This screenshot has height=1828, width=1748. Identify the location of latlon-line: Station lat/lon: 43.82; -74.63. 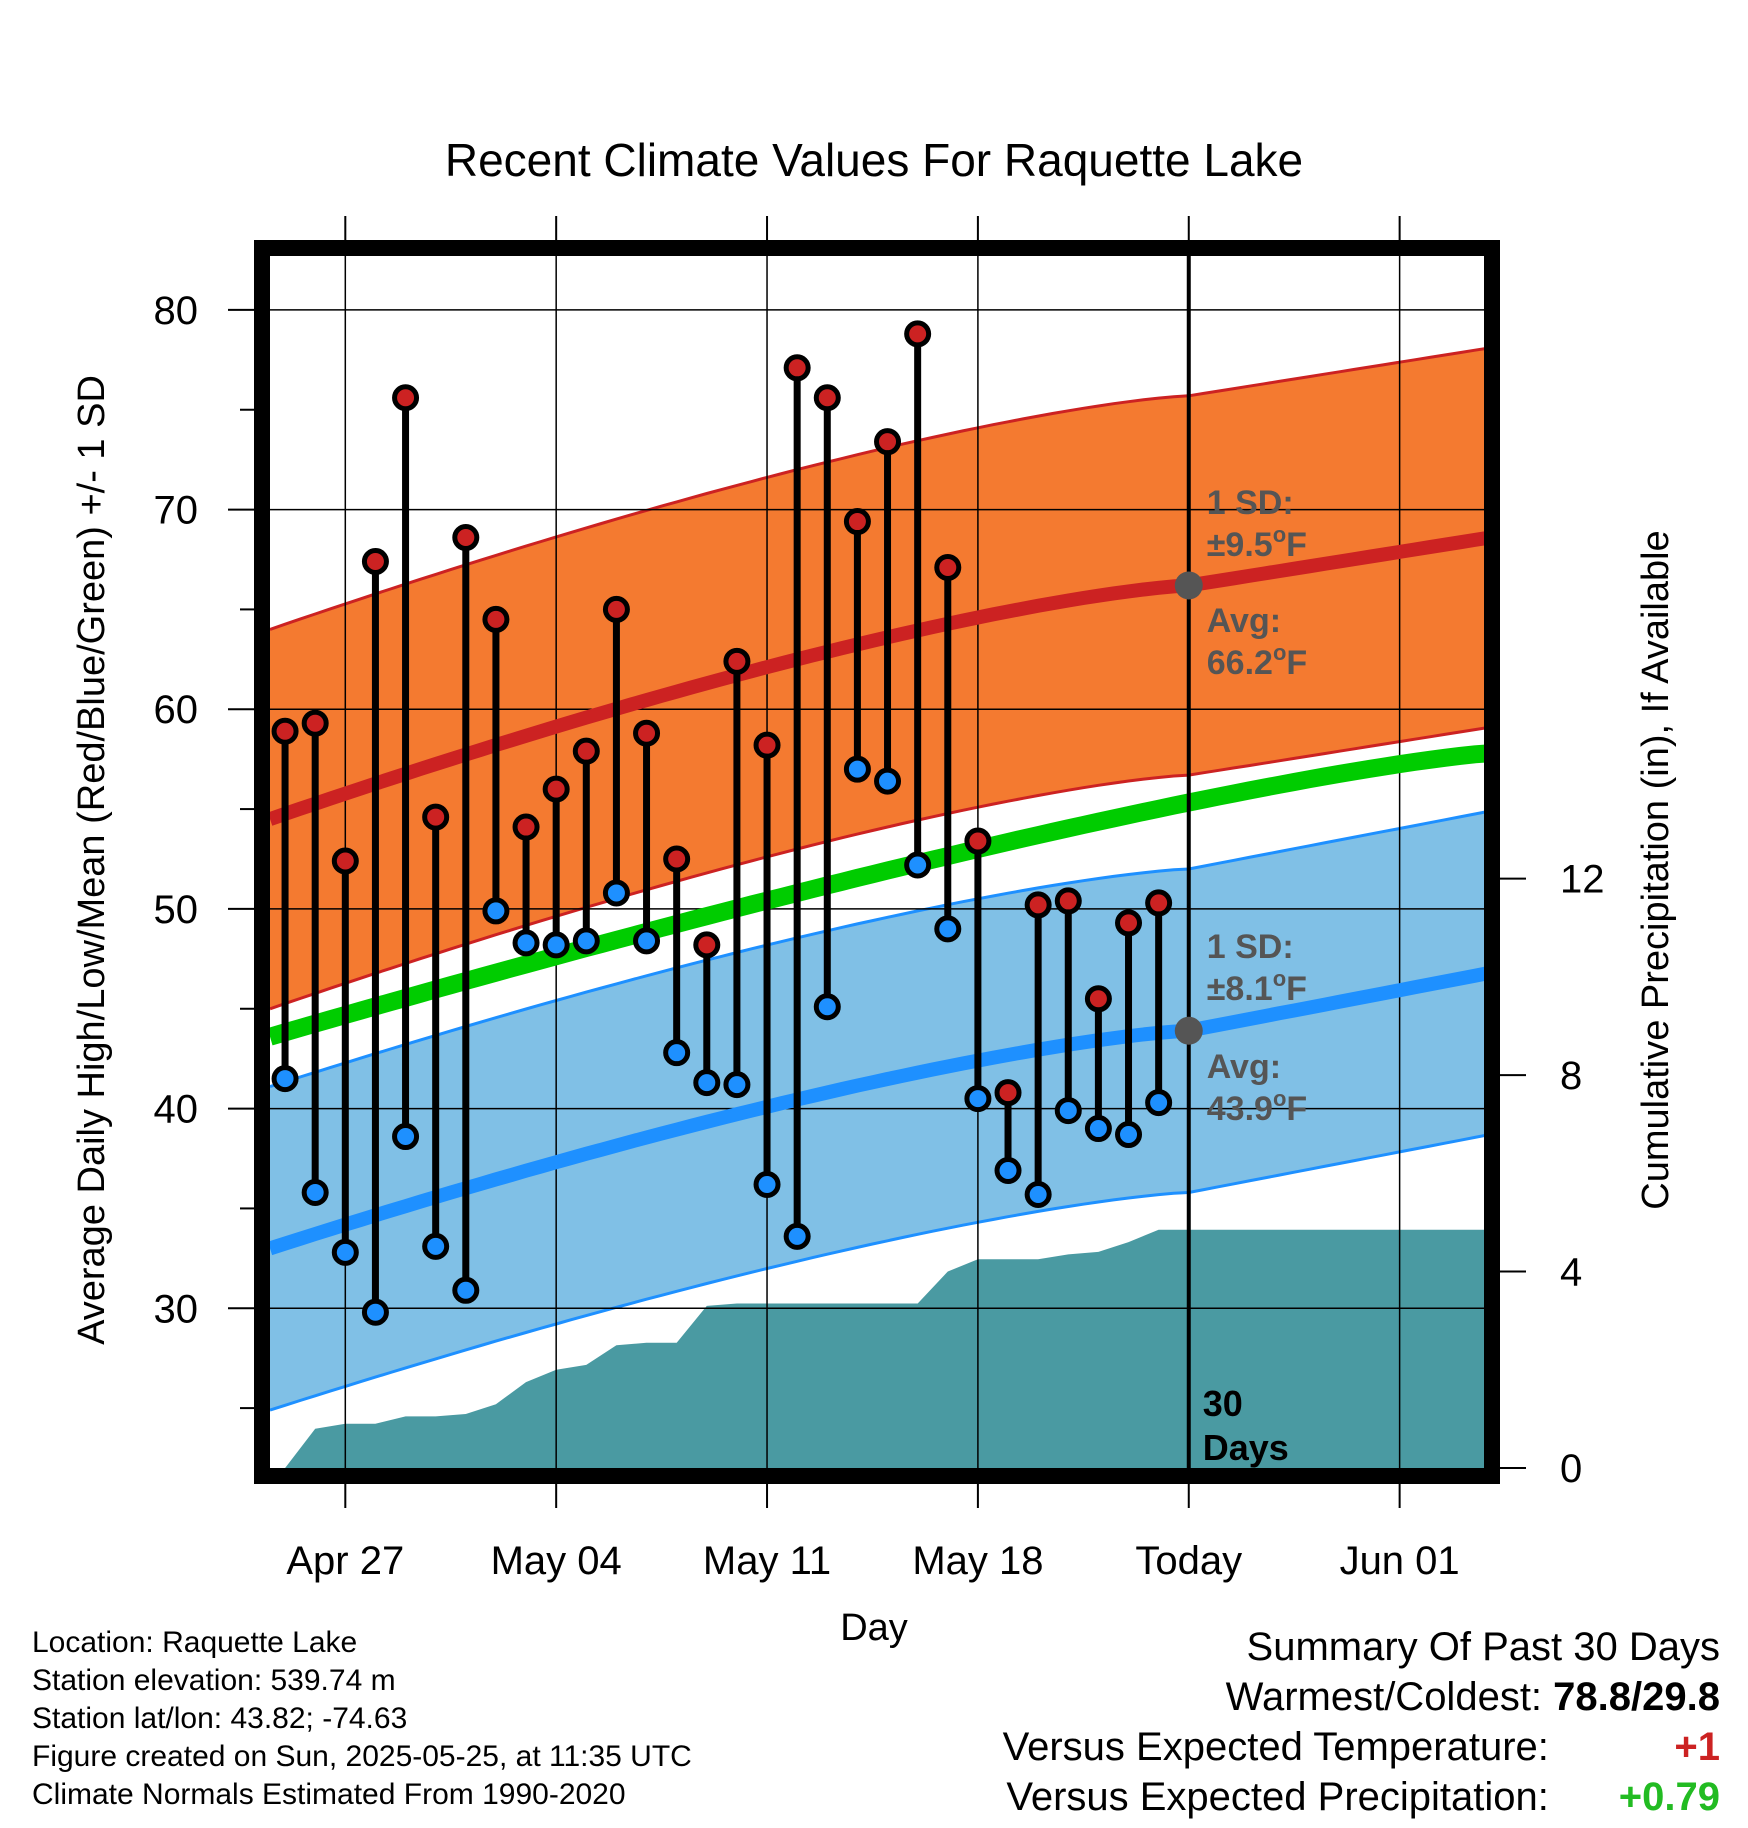
(220, 1718).